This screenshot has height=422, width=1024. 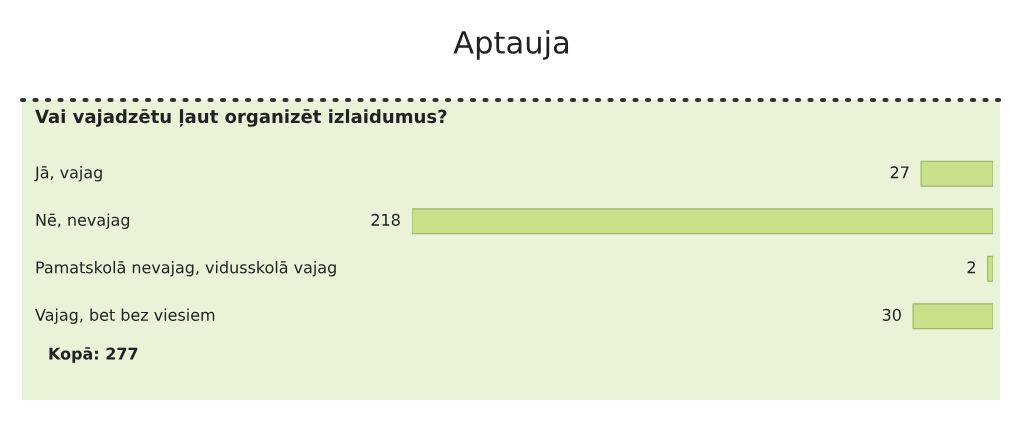 What do you see at coordinates (385, 219) in the screenshot?
I see `data-label: 218` at bounding box center [385, 219].